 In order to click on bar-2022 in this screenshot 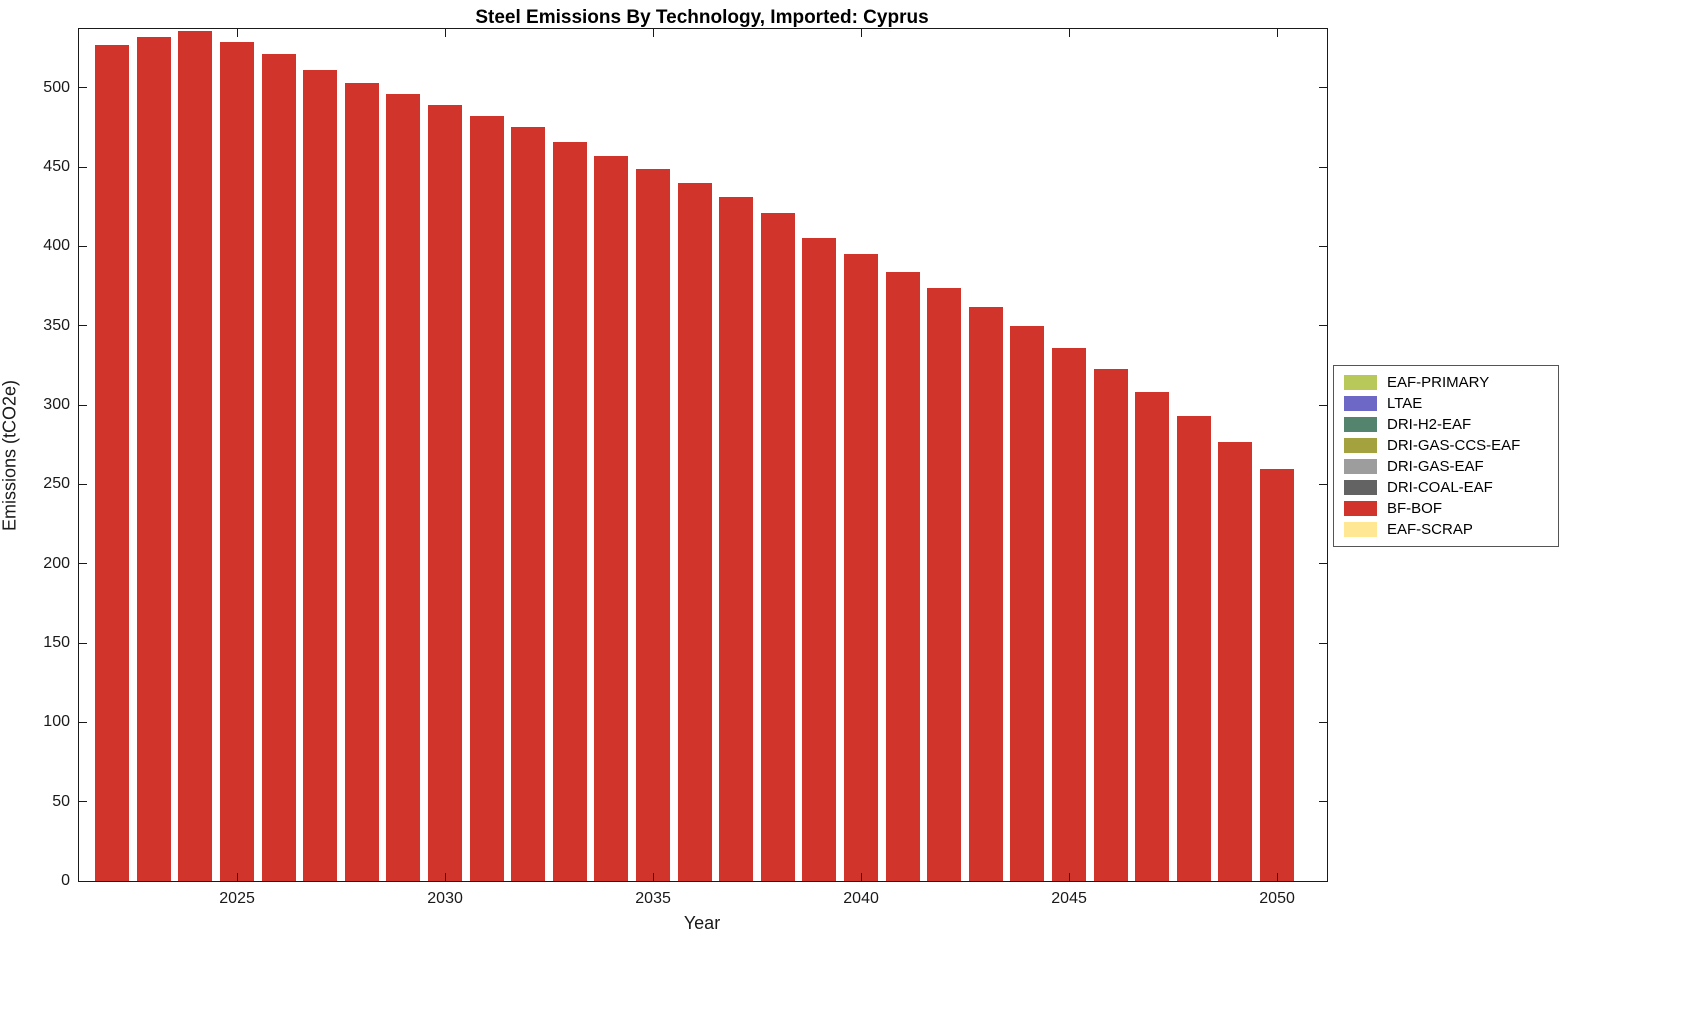, I will do `click(112, 462)`.